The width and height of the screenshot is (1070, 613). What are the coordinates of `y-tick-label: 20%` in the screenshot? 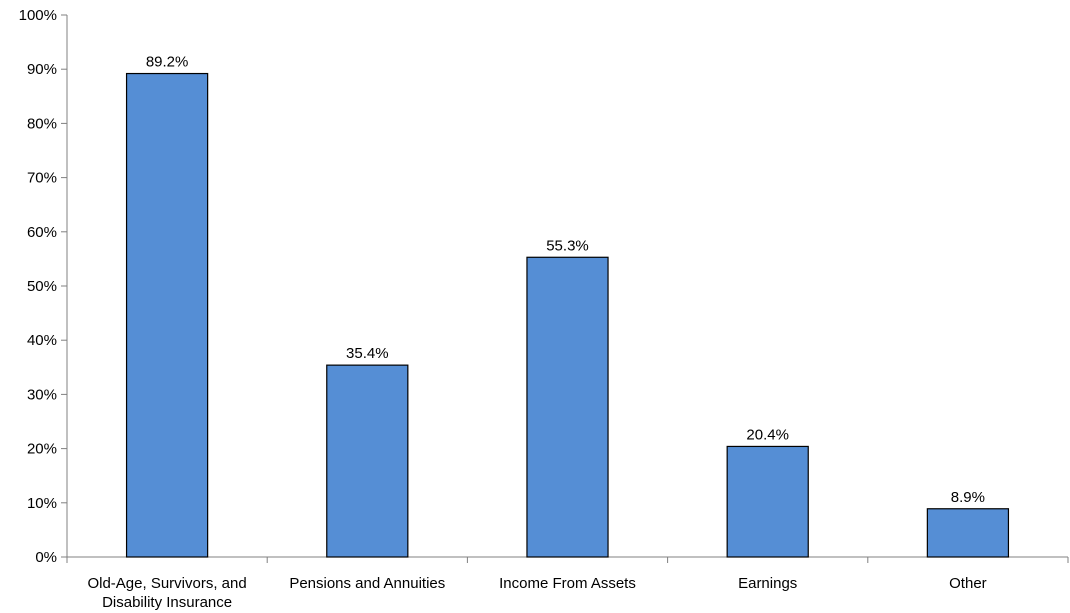 It's located at (42, 449).